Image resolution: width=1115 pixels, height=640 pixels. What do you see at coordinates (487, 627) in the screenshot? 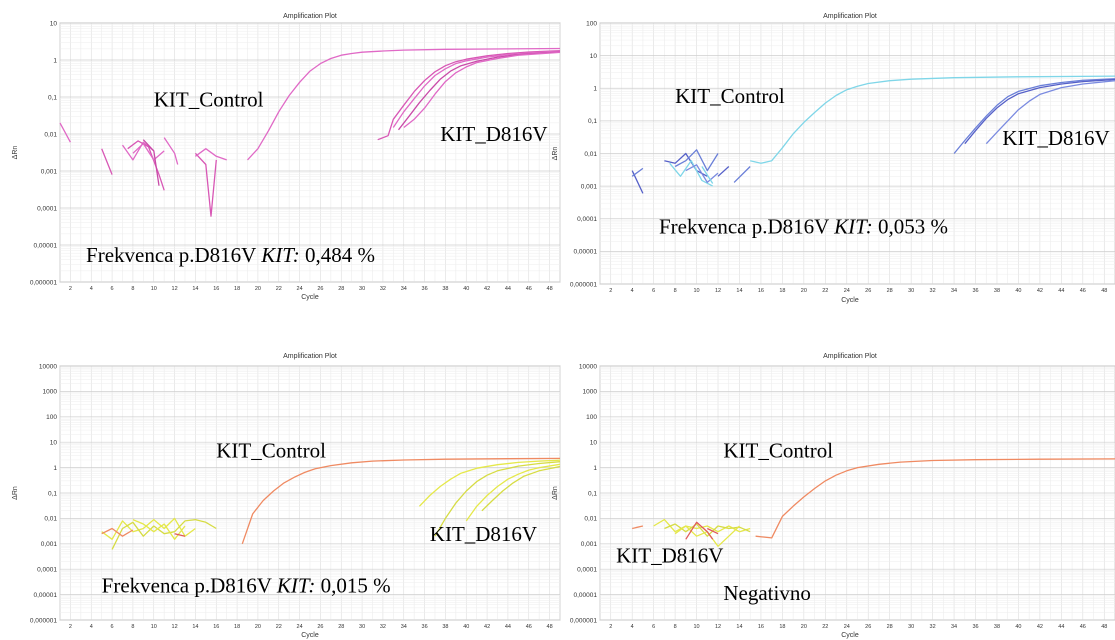
I see `x-tick-label: 42` at bounding box center [487, 627].